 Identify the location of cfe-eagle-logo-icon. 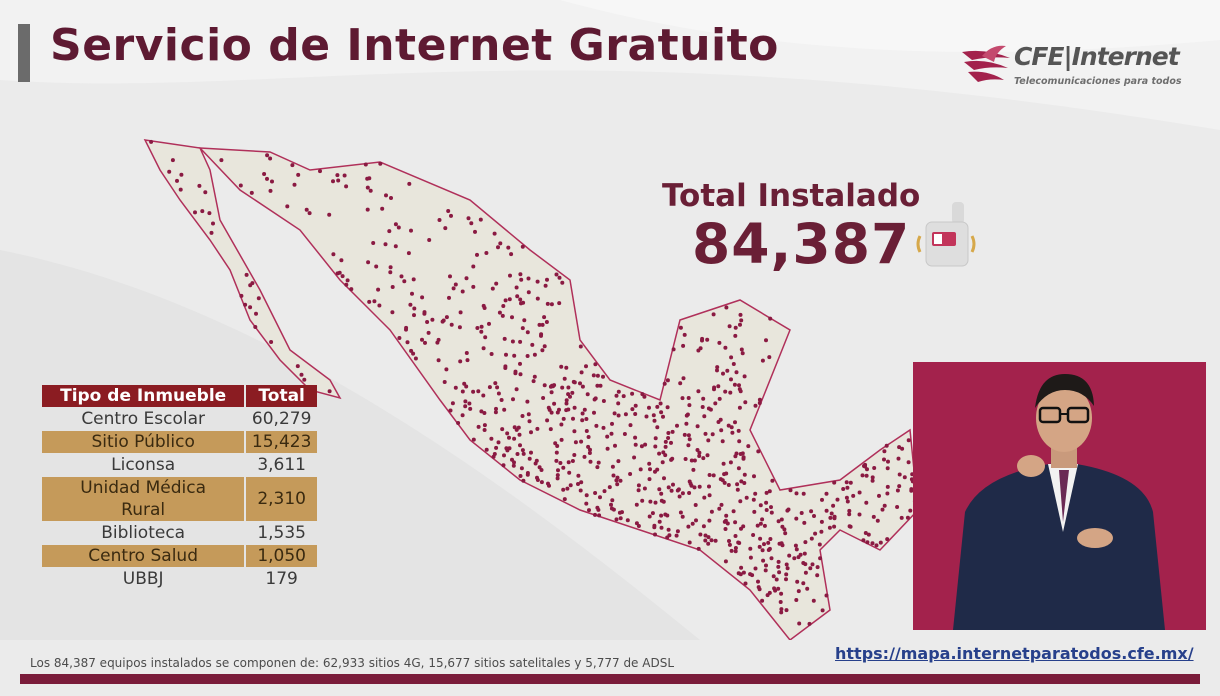
(986, 63).